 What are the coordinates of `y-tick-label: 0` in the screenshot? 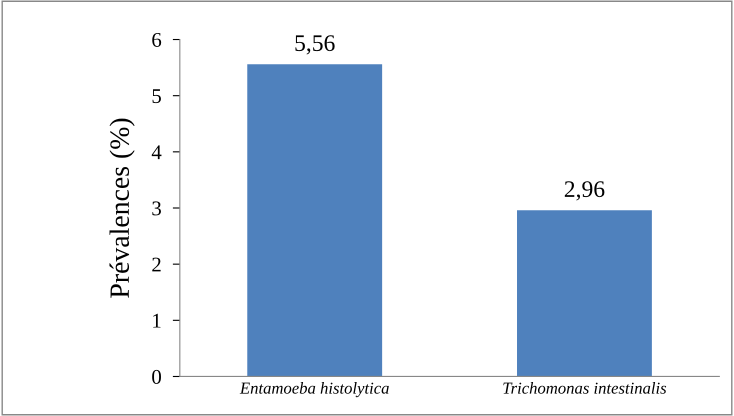 It's located at (156, 377).